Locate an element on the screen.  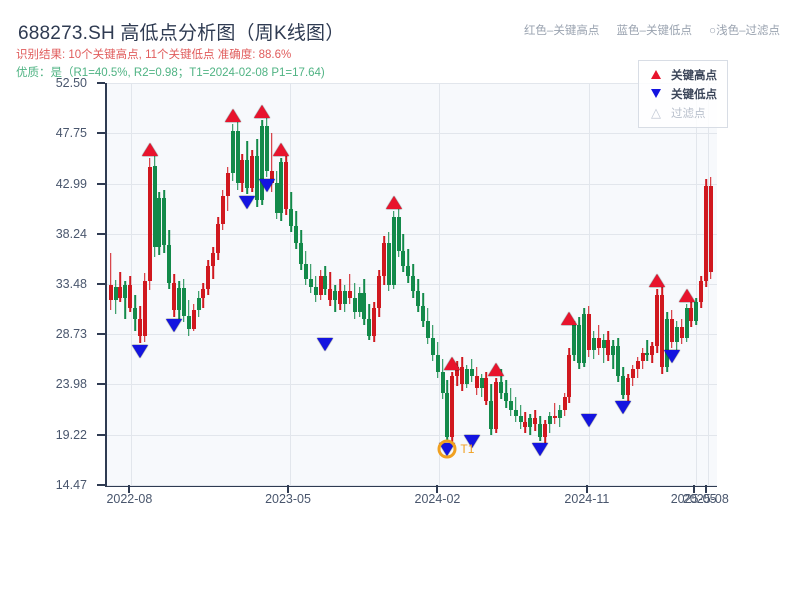
y-axis-tick-label: 52.50 is located at coordinates (71, 83).